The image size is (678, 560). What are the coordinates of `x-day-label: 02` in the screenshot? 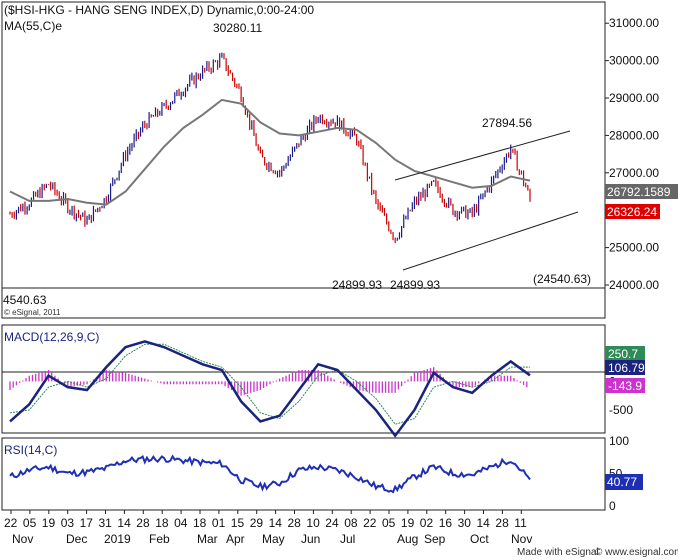 It's located at (427, 523).